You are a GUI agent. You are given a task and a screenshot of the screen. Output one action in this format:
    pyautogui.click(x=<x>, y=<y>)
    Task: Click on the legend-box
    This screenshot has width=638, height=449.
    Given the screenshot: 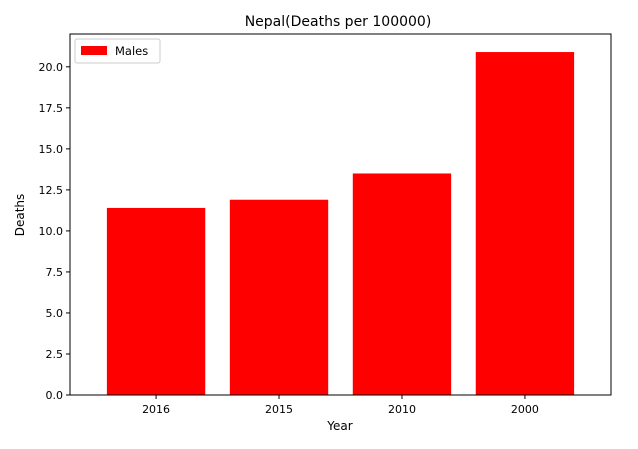 What is the action you would take?
    pyautogui.click(x=117, y=51)
    